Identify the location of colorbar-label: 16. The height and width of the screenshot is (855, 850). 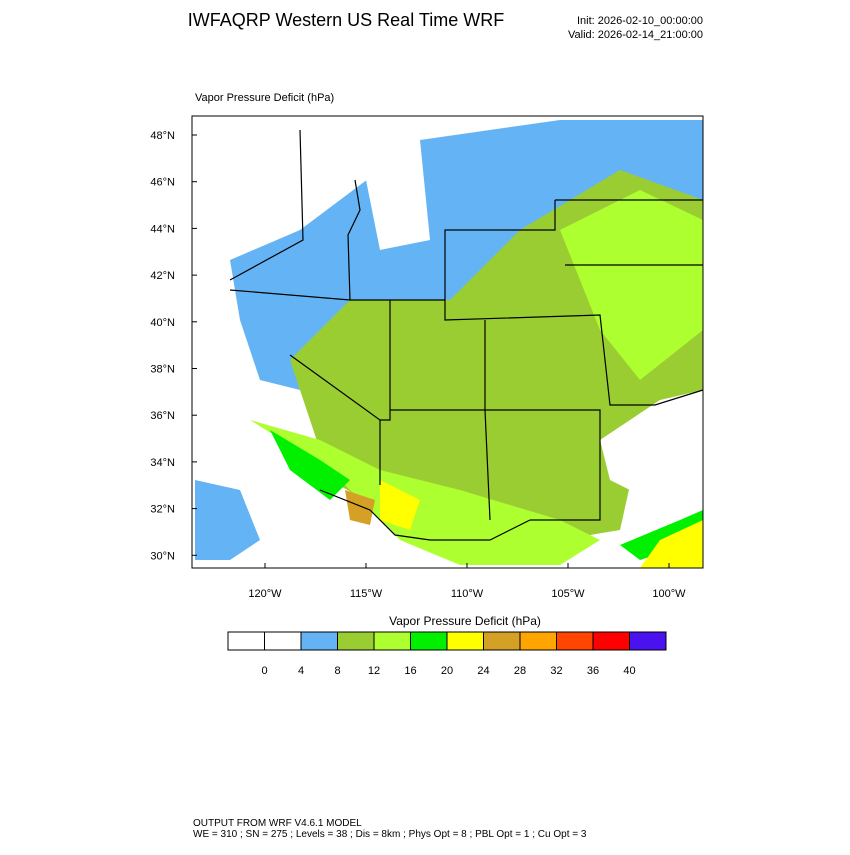
(410, 671).